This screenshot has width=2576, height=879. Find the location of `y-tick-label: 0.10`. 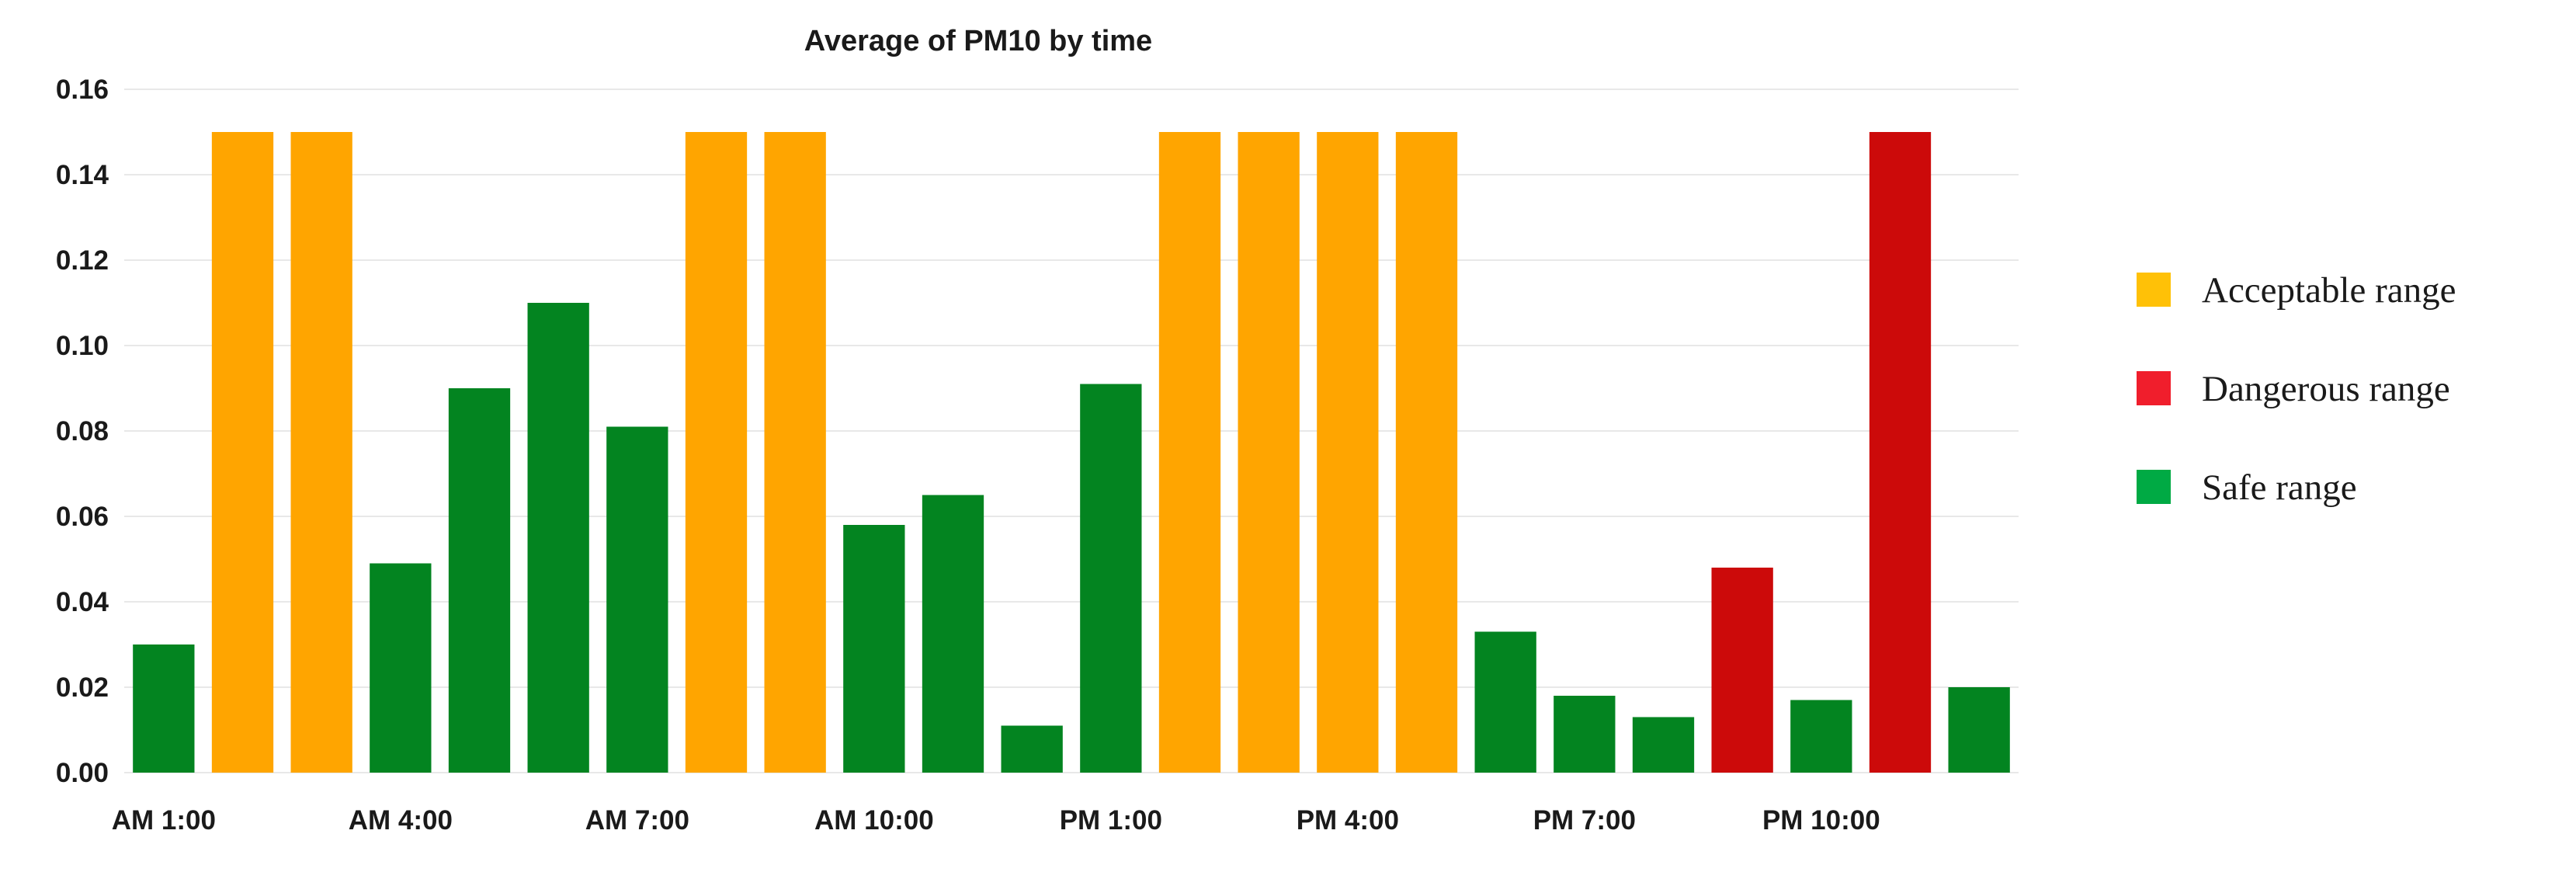

y-tick-label: 0.10 is located at coordinates (82, 346).